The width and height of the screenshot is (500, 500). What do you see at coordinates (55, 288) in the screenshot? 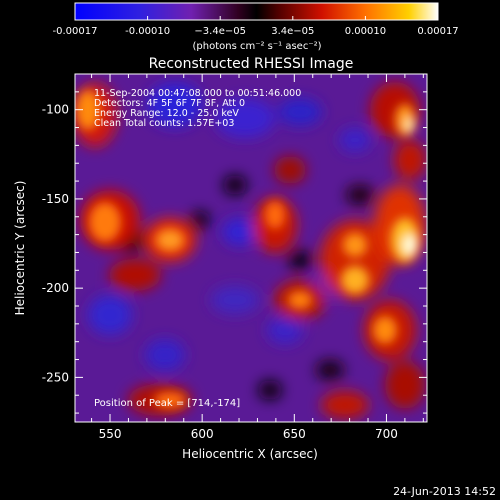
I see `y-tick-label: -200` at bounding box center [55, 288].